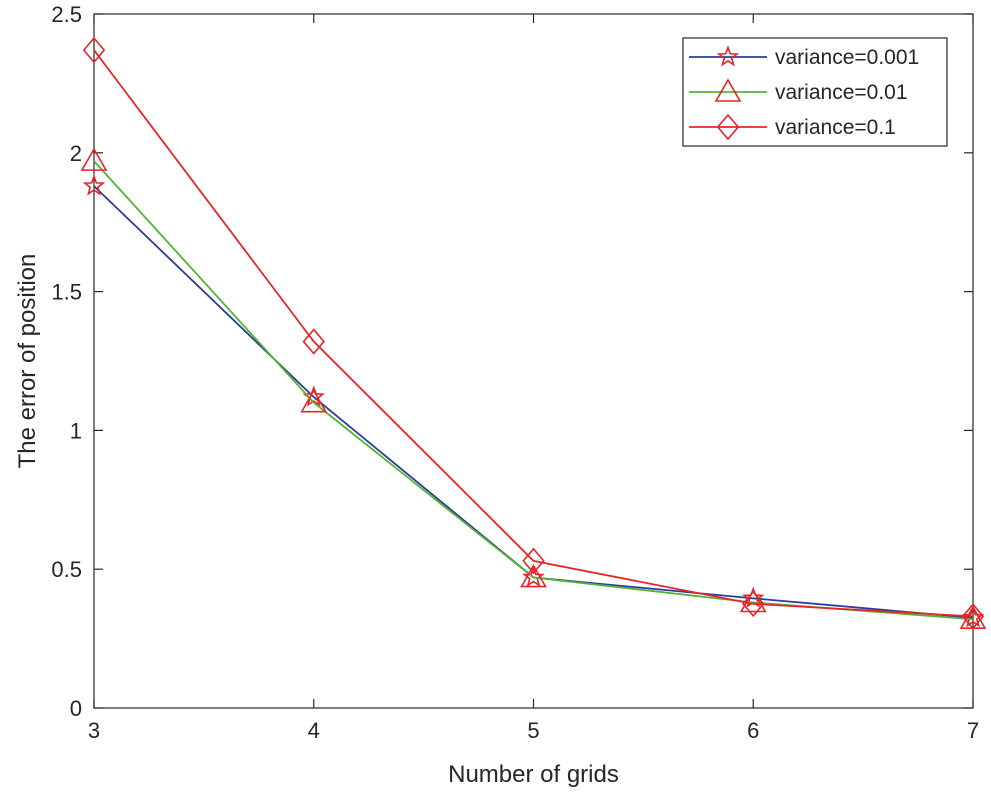 This screenshot has height=797, width=991. Describe the element at coordinates (94, 730) in the screenshot. I see `x-tick-label: 3` at that location.